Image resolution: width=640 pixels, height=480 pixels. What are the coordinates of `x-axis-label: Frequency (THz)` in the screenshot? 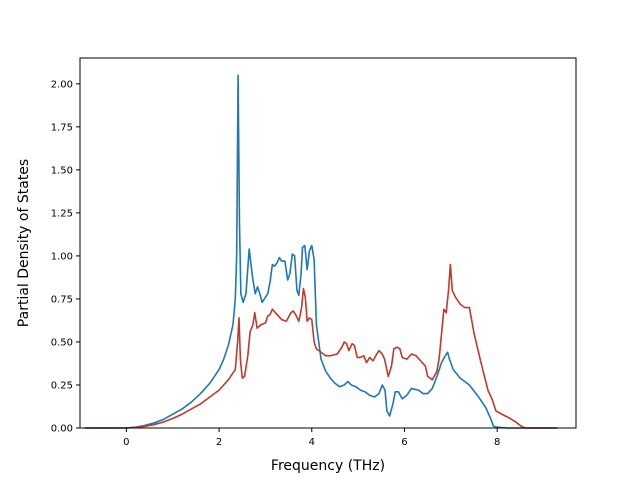 It's located at (328, 466).